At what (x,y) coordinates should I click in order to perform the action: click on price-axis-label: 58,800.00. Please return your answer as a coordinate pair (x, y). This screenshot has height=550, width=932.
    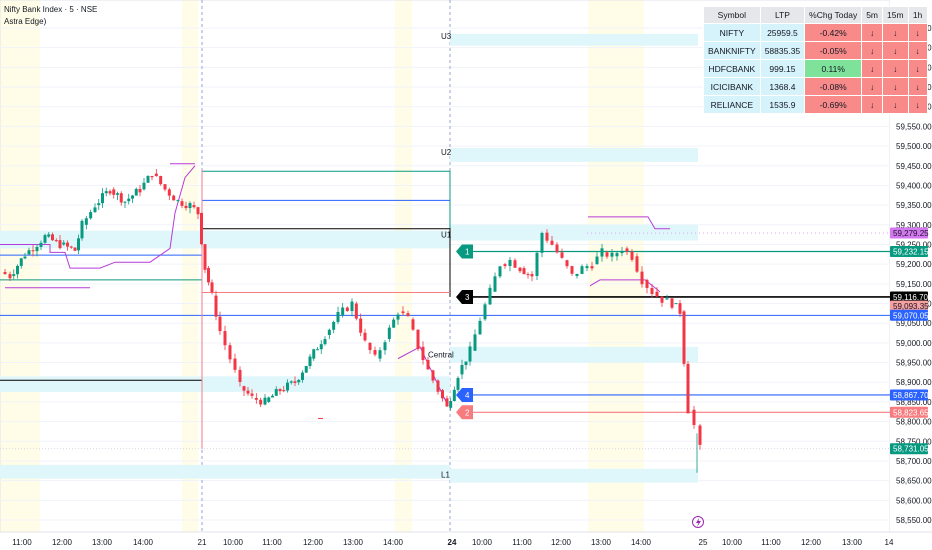
    Looking at the image, I should click on (914, 422).